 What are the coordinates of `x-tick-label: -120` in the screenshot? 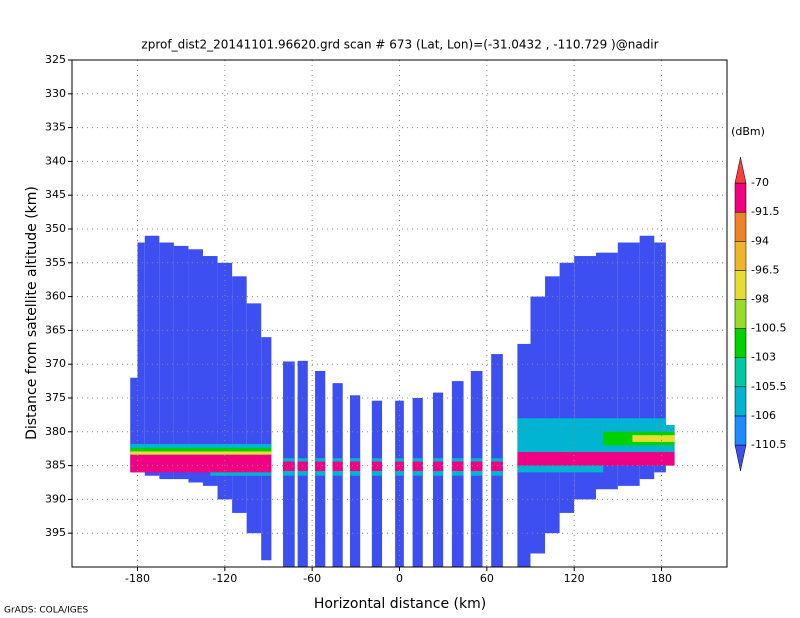 It's located at (224, 578).